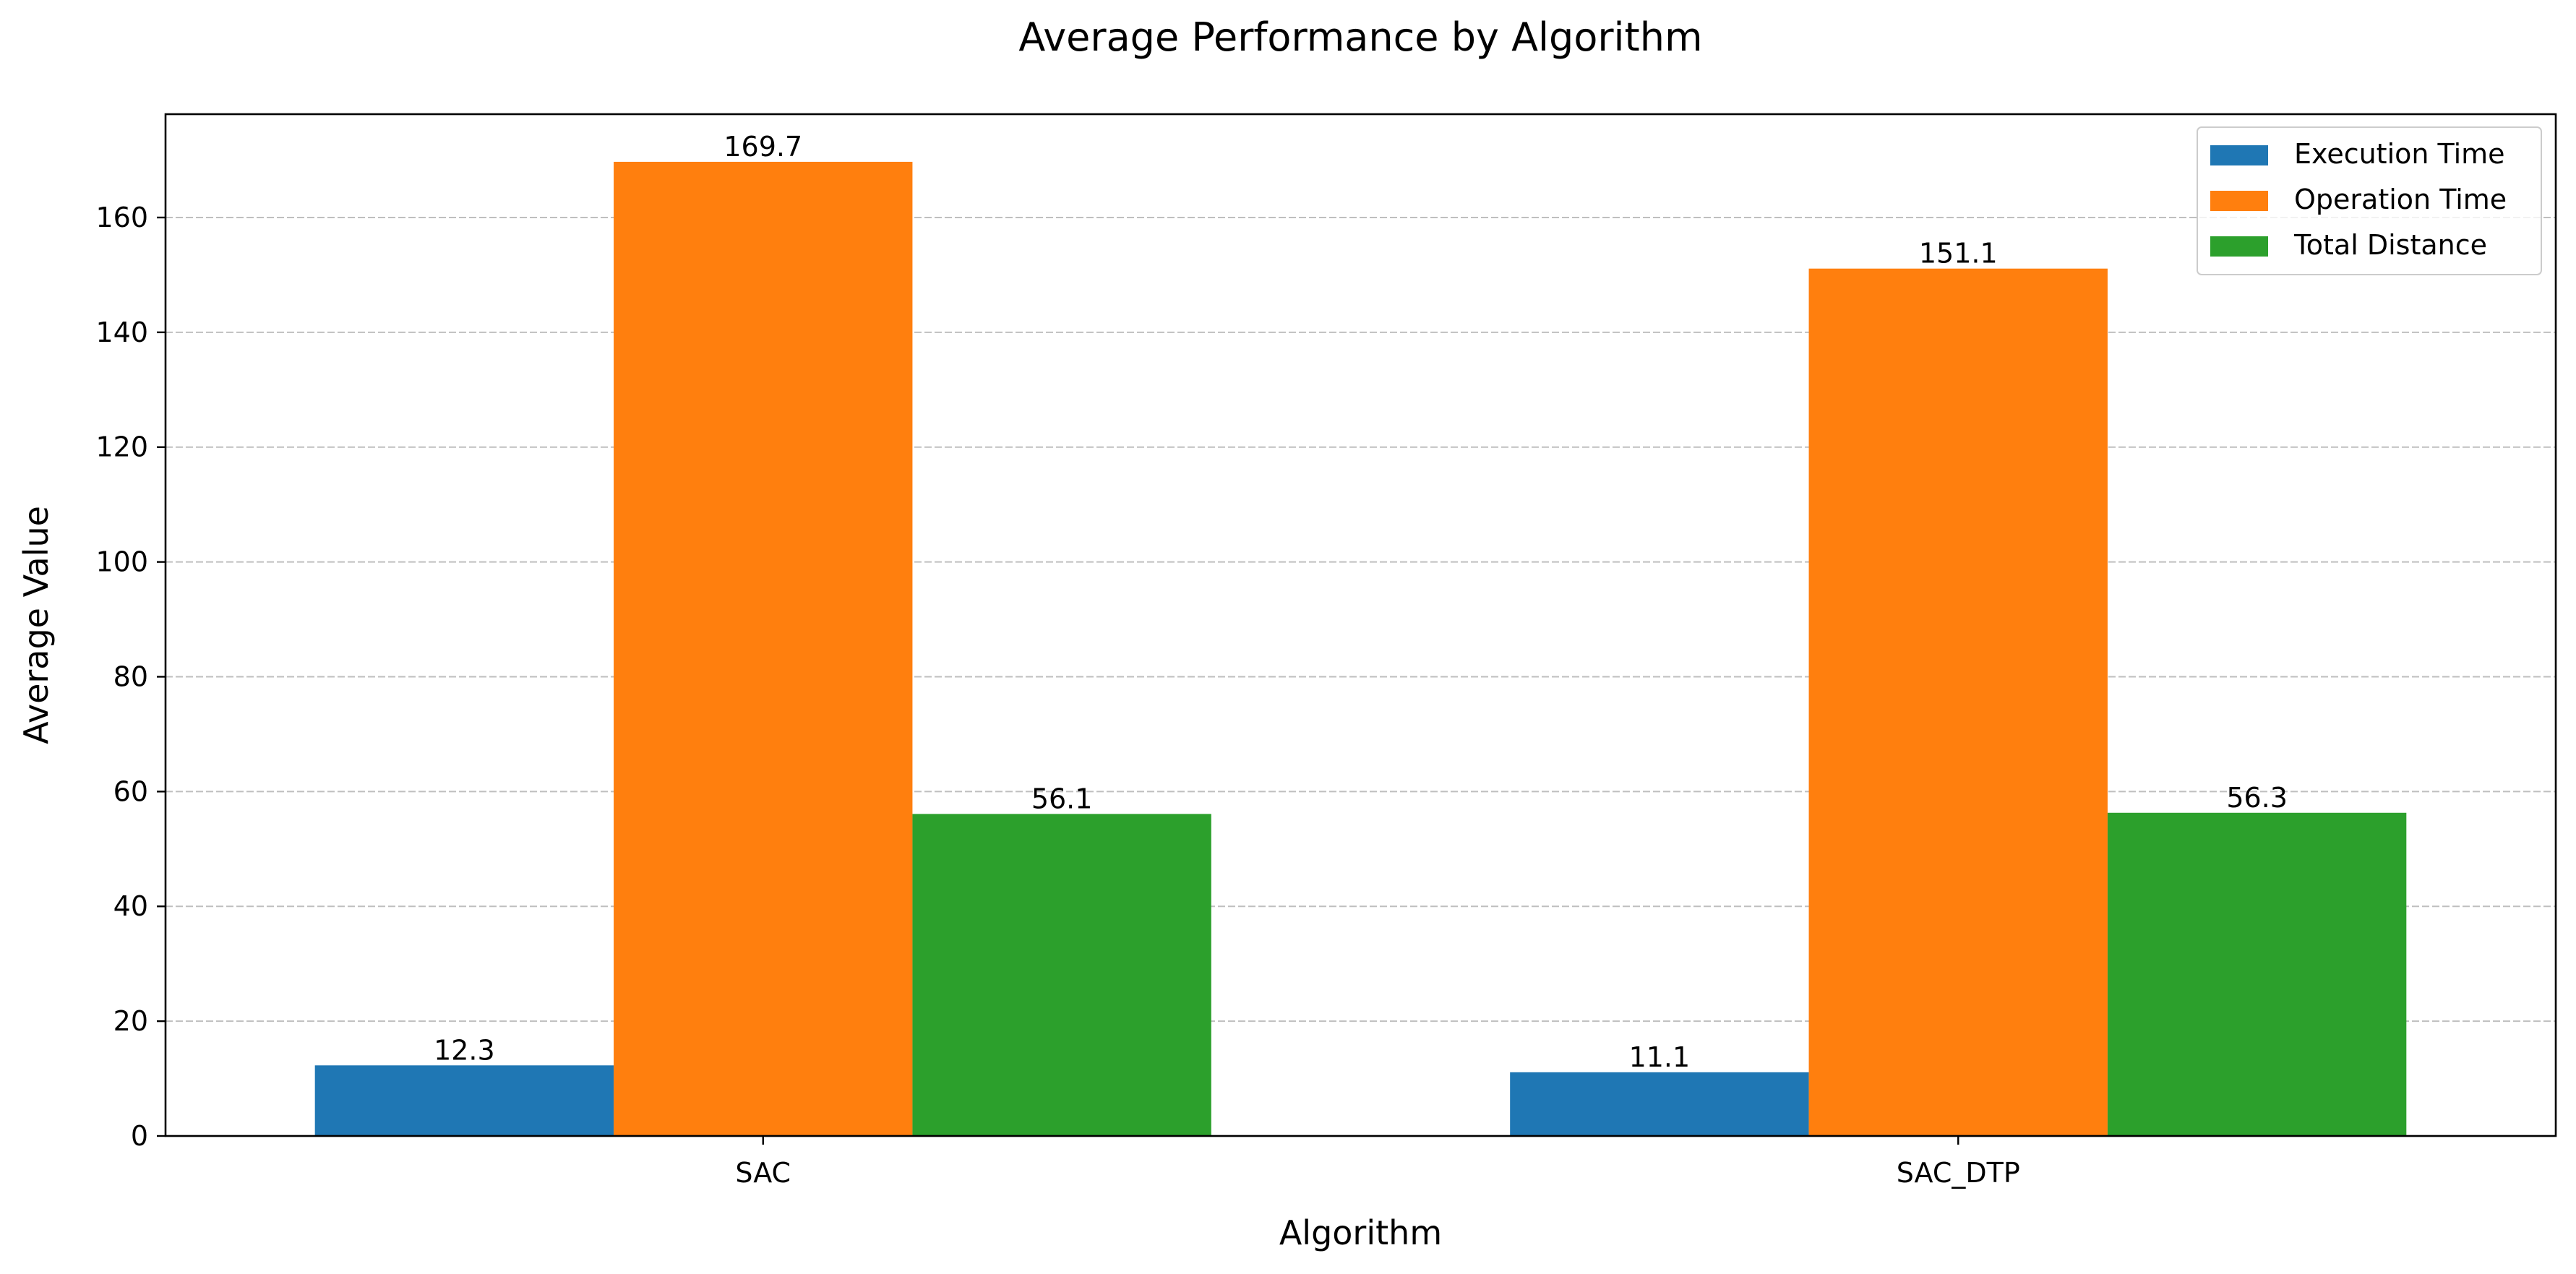  What do you see at coordinates (2390, 245) in the screenshot?
I see `legend-label: Total Distance` at bounding box center [2390, 245].